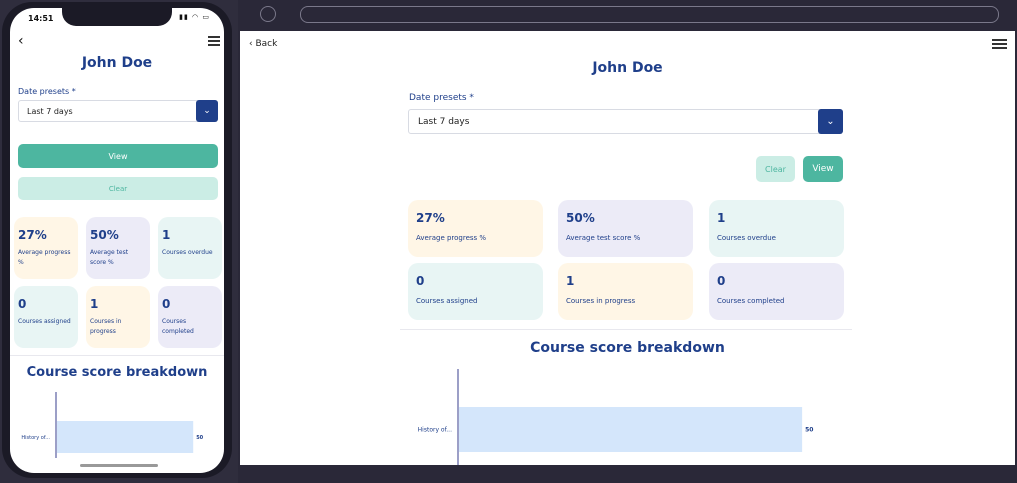 The height and width of the screenshot is (483, 1017). What do you see at coordinates (194, 17) in the screenshot?
I see `status-icons: ▮▮ ◠ ▭` at bounding box center [194, 17].